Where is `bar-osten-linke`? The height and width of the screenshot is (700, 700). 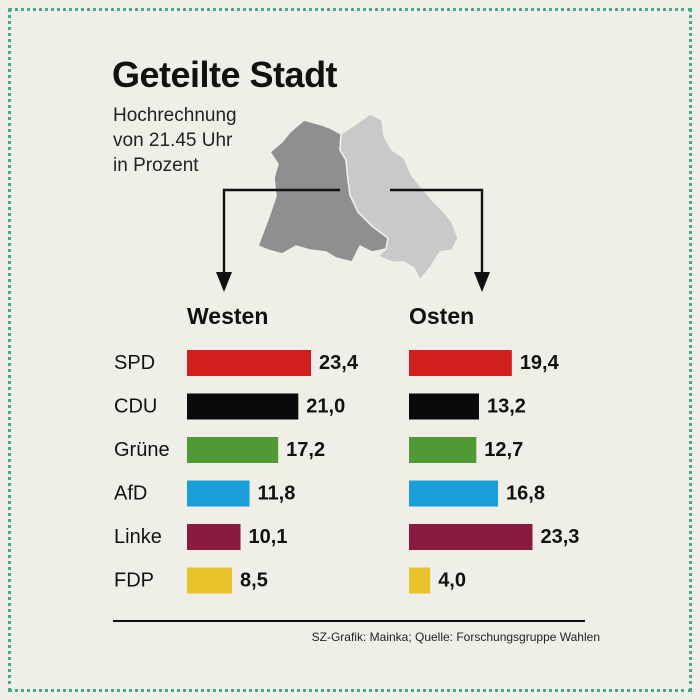
bar-osten-linke is located at coordinates (471, 537).